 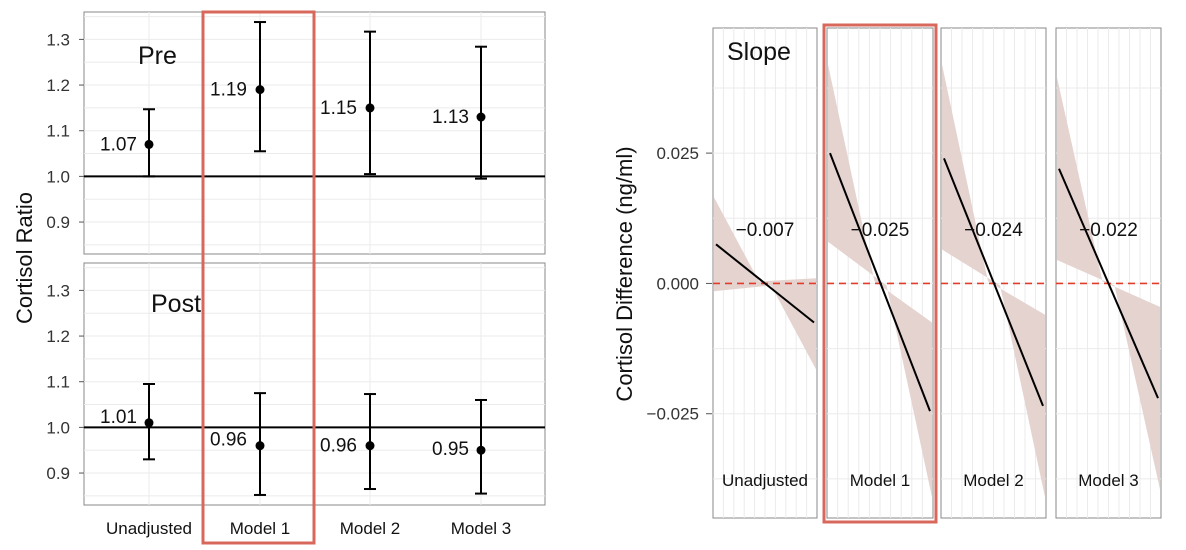 What do you see at coordinates (450, 449) in the screenshot?
I see `estimate-label: 0.95` at bounding box center [450, 449].